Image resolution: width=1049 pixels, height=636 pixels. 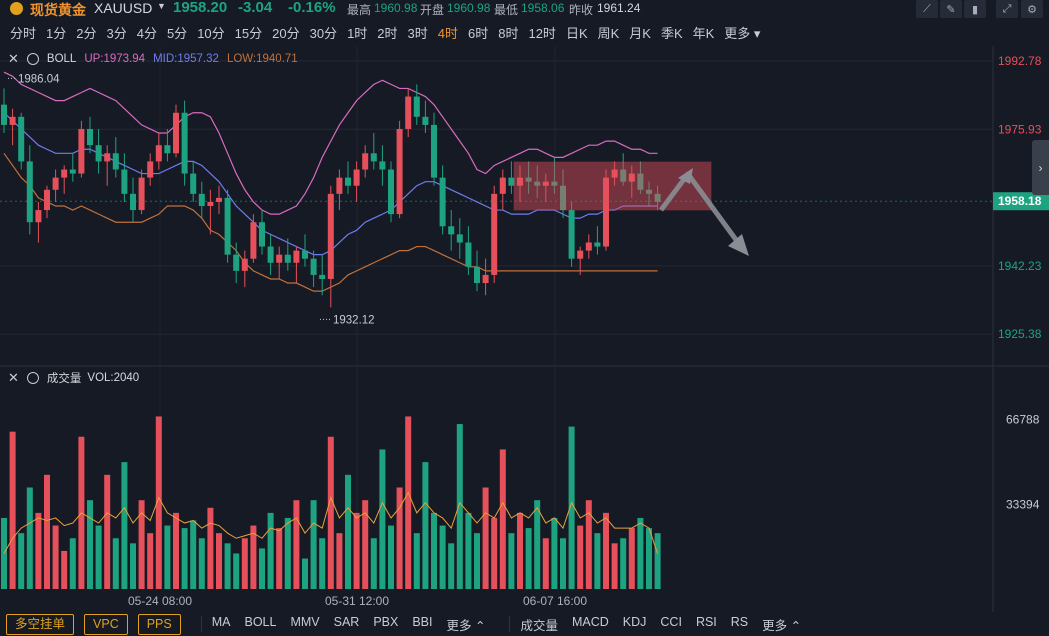 I want to click on price-change: -3.04, so click(x=255, y=8).